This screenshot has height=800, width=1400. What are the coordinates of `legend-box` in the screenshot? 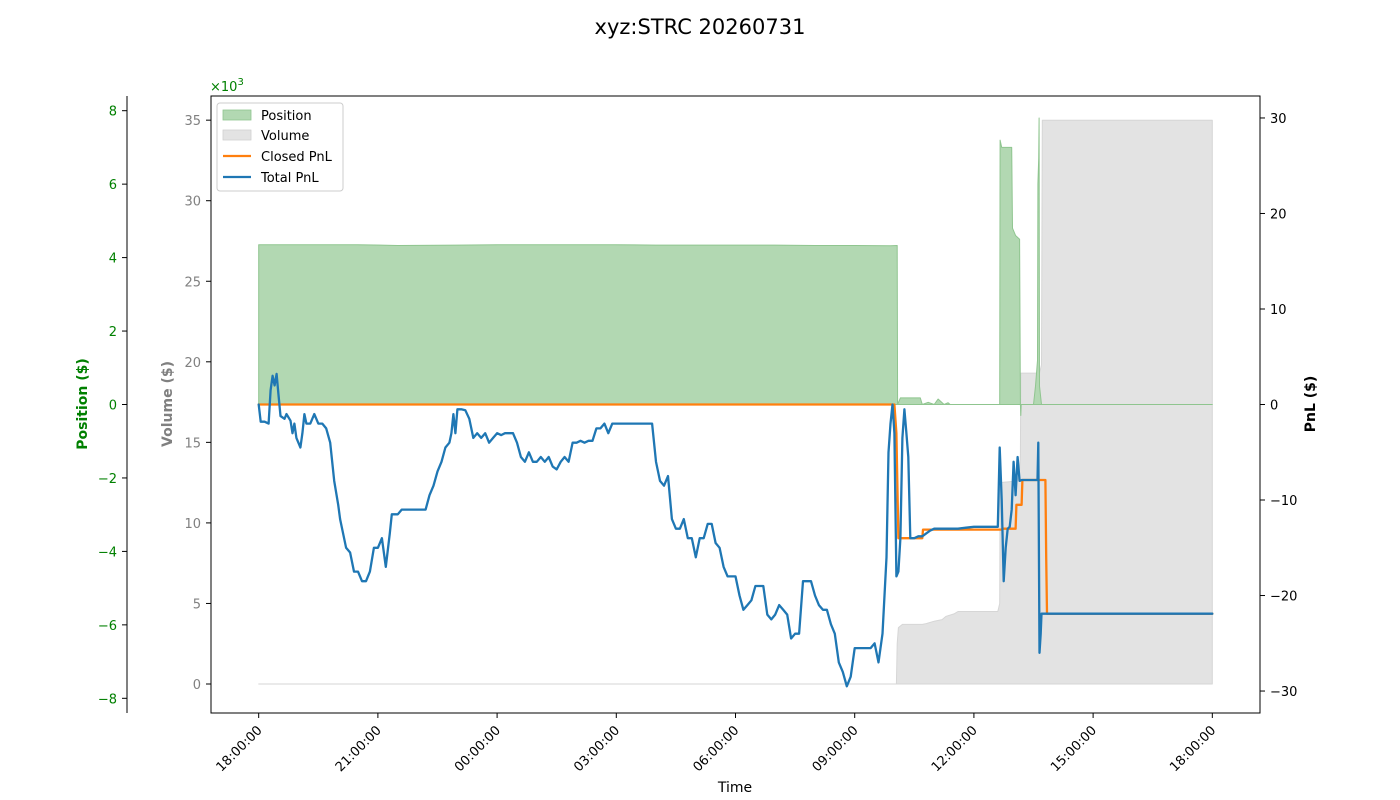 It's located at (280, 147).